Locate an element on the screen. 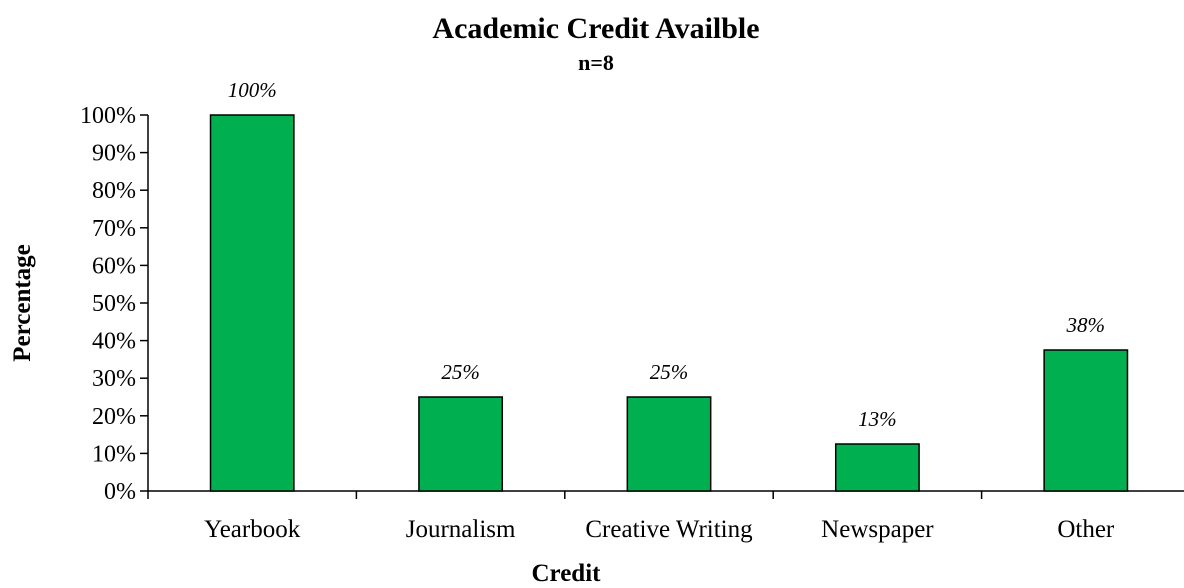 The image size is (1184, 588). bar-value-label: 13% is located at coordinates (877, 419).